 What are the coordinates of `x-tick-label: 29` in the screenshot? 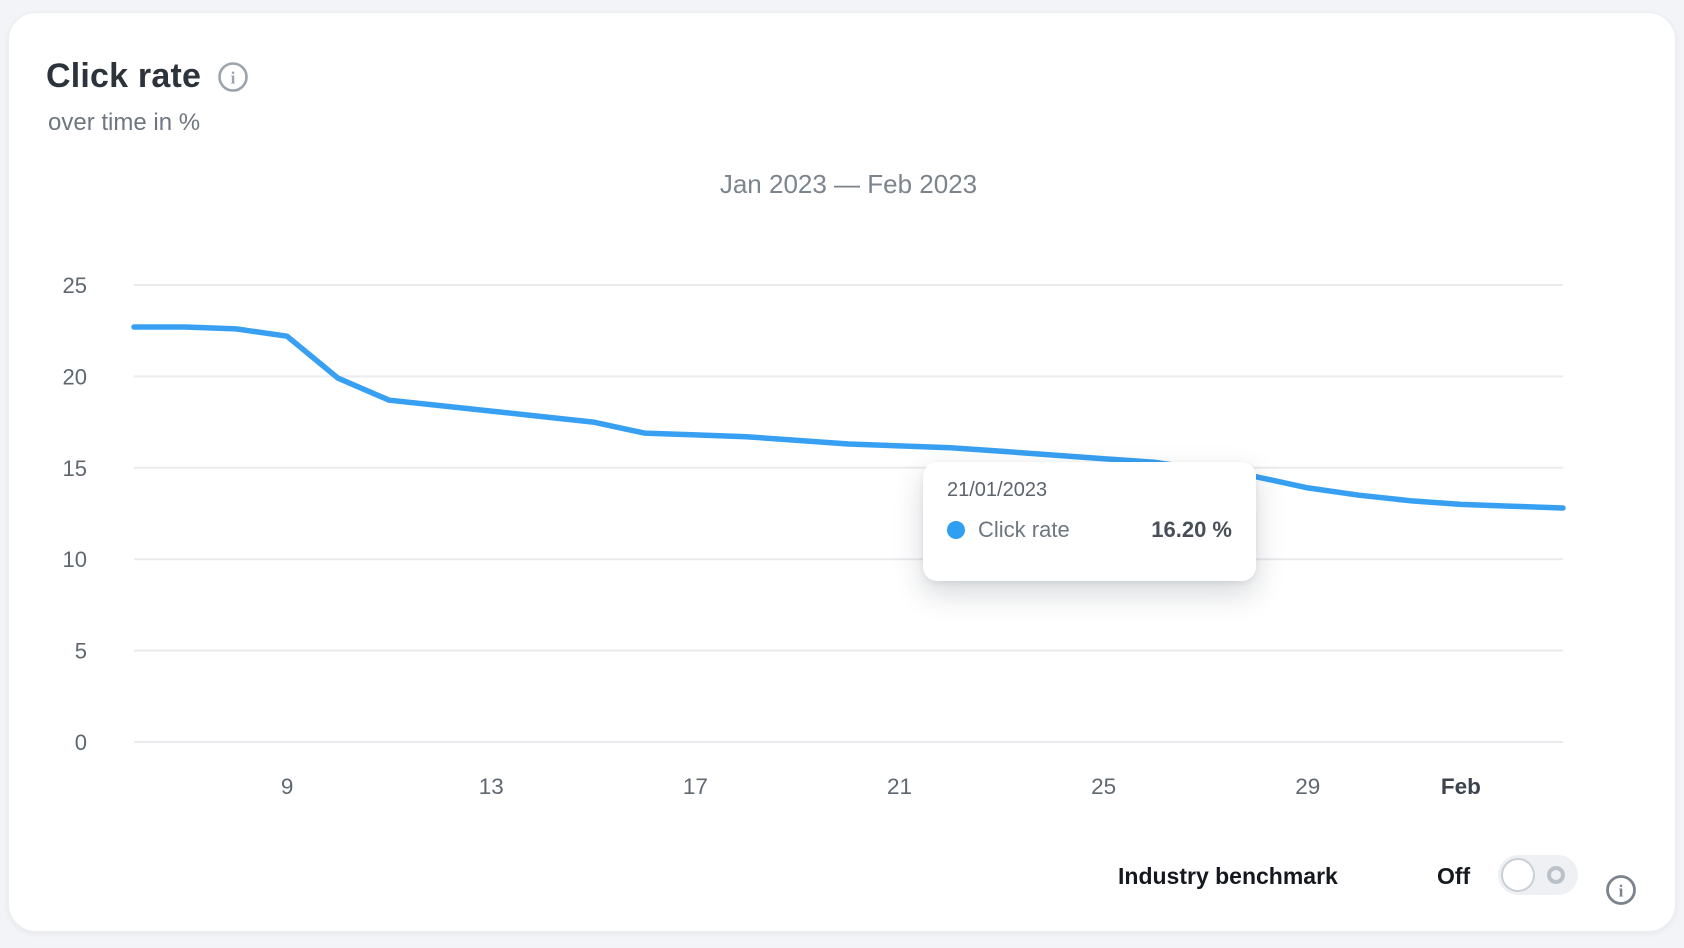 It's located at (1307, 786).